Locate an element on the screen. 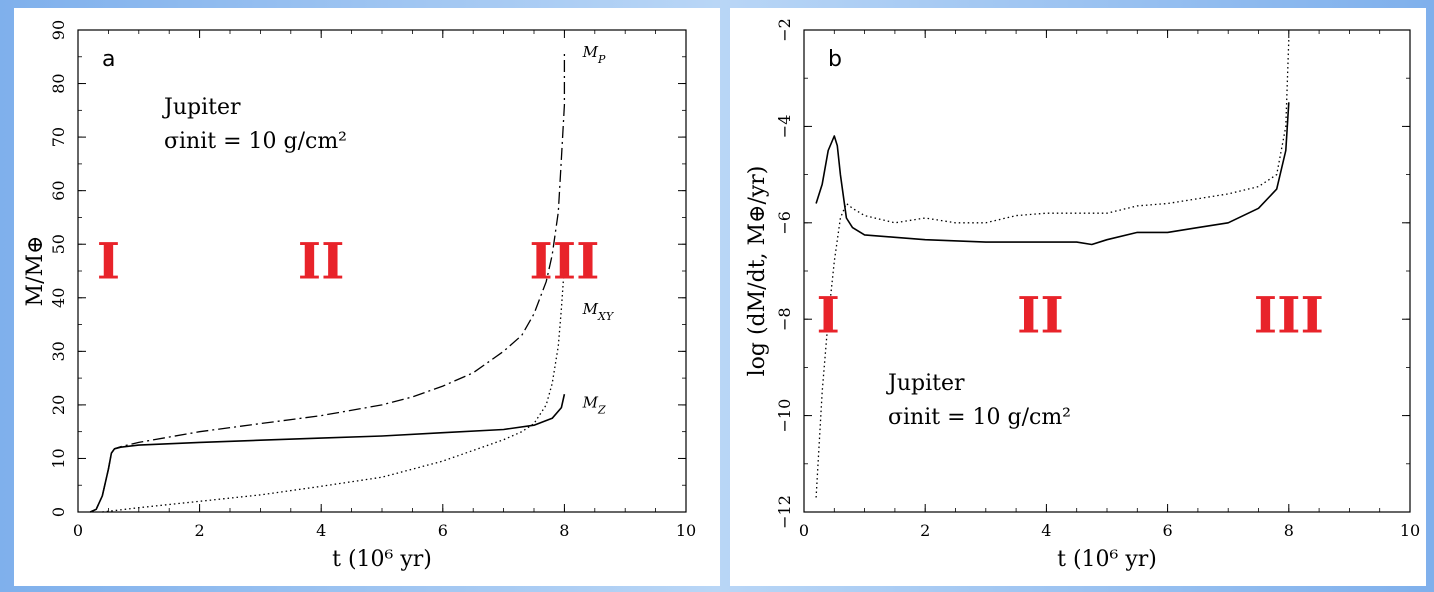 This screenshot has width=1434, height=592. series-line-m-z is located at coordinates (327, 453).